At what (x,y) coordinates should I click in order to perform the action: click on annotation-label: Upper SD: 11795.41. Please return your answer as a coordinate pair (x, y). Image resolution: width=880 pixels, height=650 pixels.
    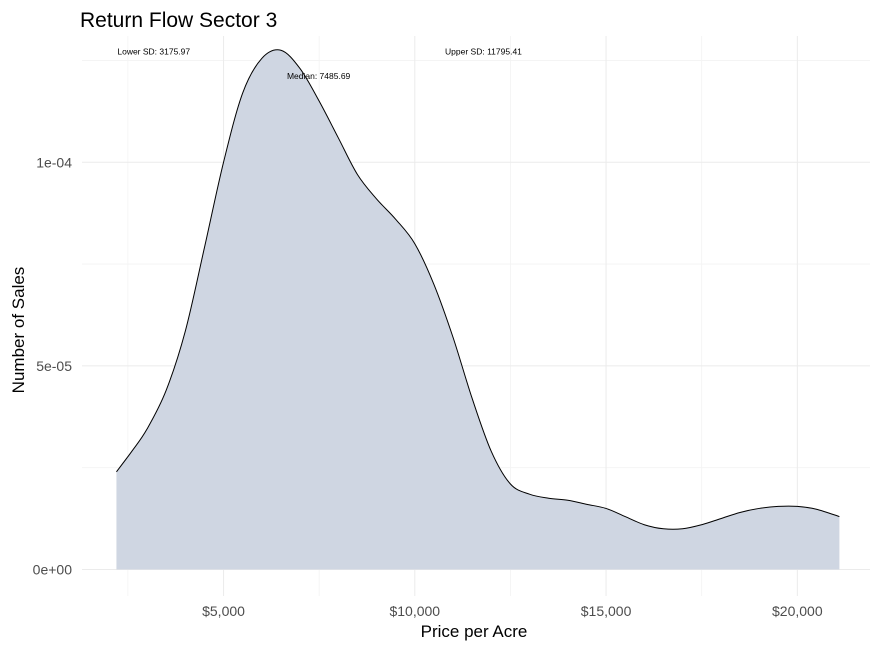
    Looking at the image, I should click on (483, 51).